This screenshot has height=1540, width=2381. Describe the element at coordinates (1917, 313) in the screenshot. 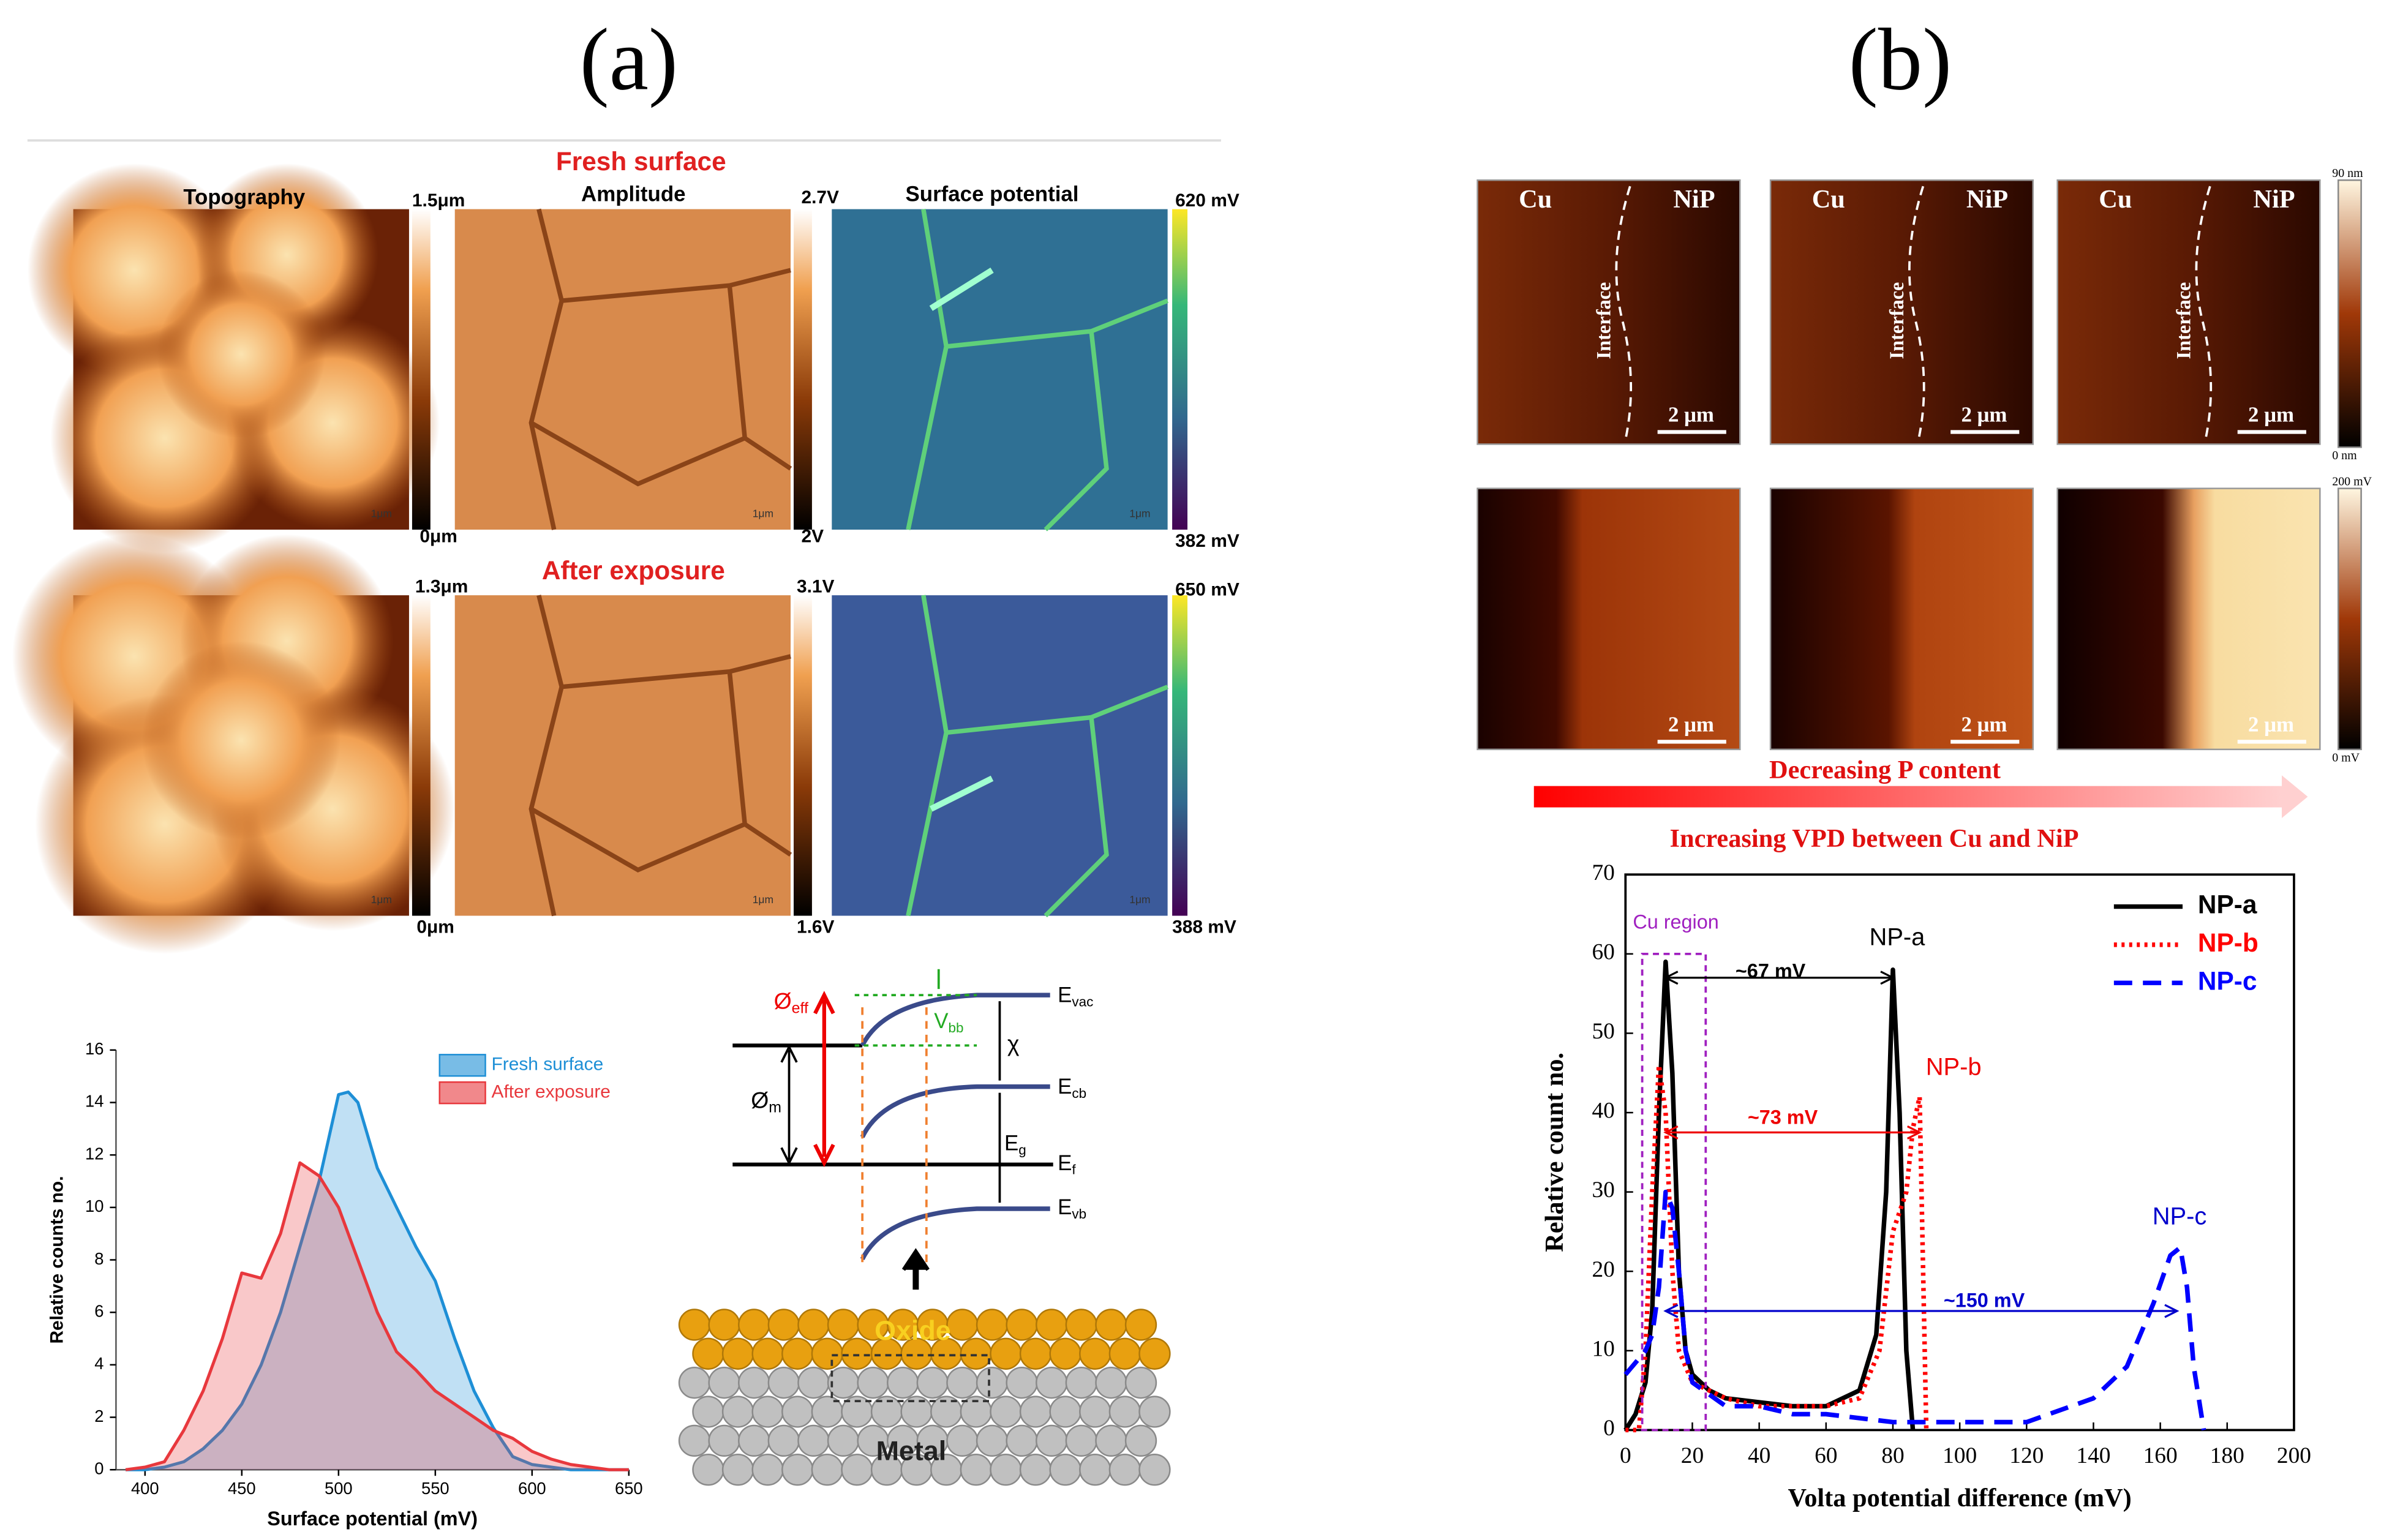

I see `interface-line` at that location.